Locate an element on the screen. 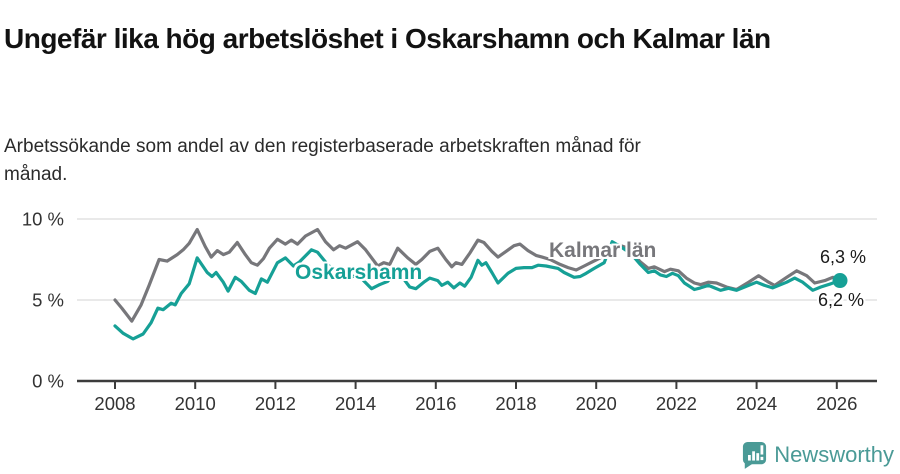 Image resolution: width=900 pixels, height=474 pixels. x-tick-label: 2014 is located at coordinates (355, 403).